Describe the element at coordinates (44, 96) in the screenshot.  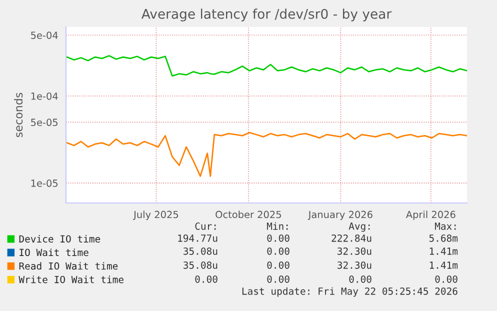
I see `y-tick-label: 1e-04` at that location.